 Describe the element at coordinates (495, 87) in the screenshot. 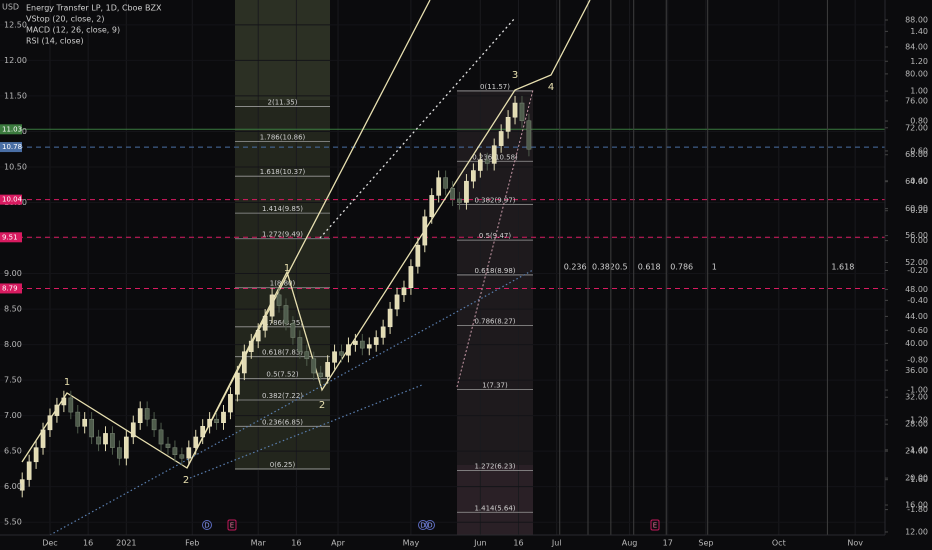

I see `fib-label: 0(11.57)` at that location.